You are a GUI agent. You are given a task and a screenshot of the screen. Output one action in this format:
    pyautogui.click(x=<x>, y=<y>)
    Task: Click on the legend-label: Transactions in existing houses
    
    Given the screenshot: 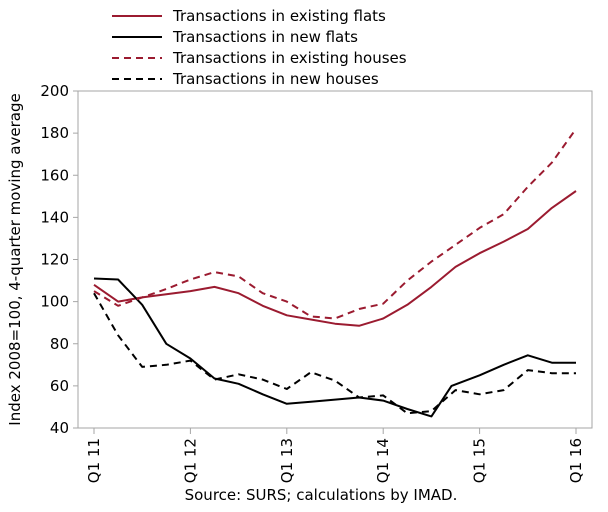 What is the action you would take?
    pyautogui.click(x=289, y=58)
    